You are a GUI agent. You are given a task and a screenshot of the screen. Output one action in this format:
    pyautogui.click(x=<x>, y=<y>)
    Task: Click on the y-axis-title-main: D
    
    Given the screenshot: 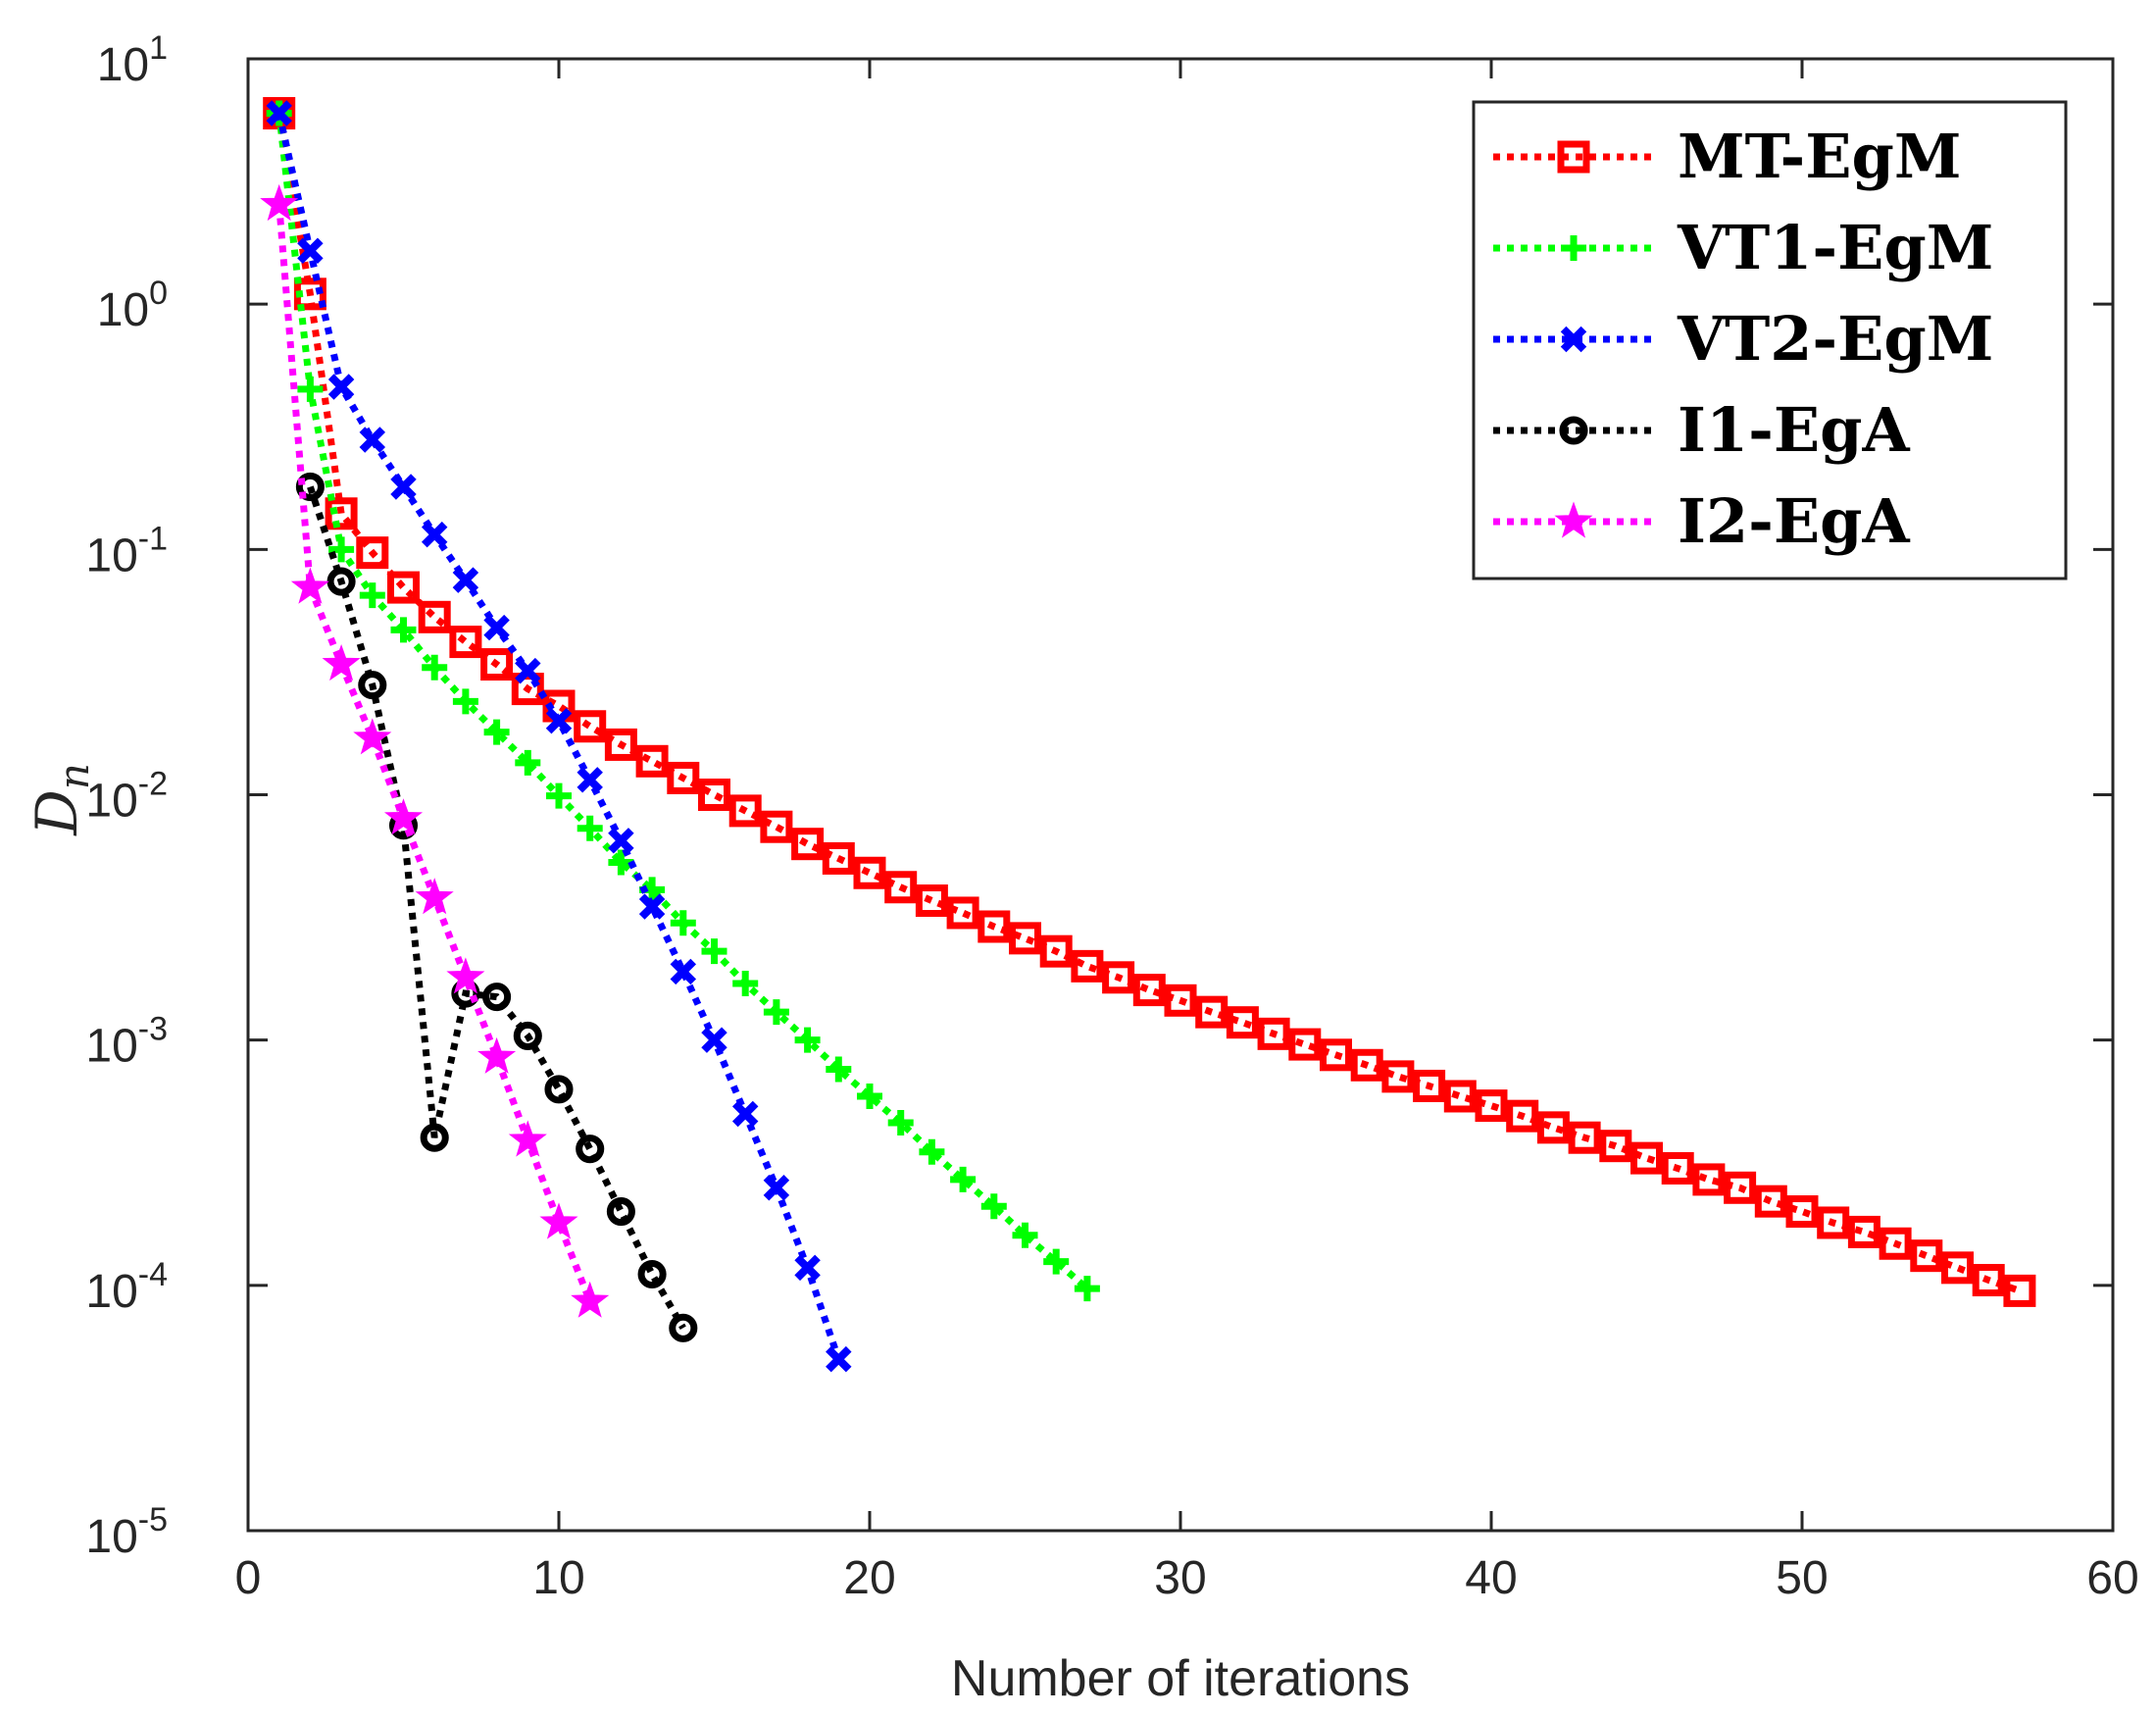 What is the action you would take?
    pyautogui.click(x=57, y=813)
    